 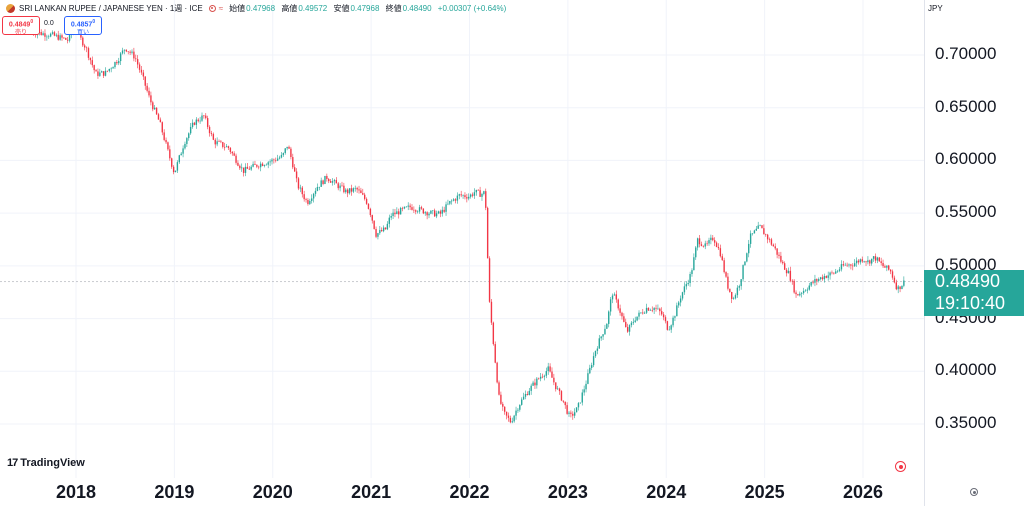 I want to click on buy-price: 0.4857, so click(x=81, y=25).